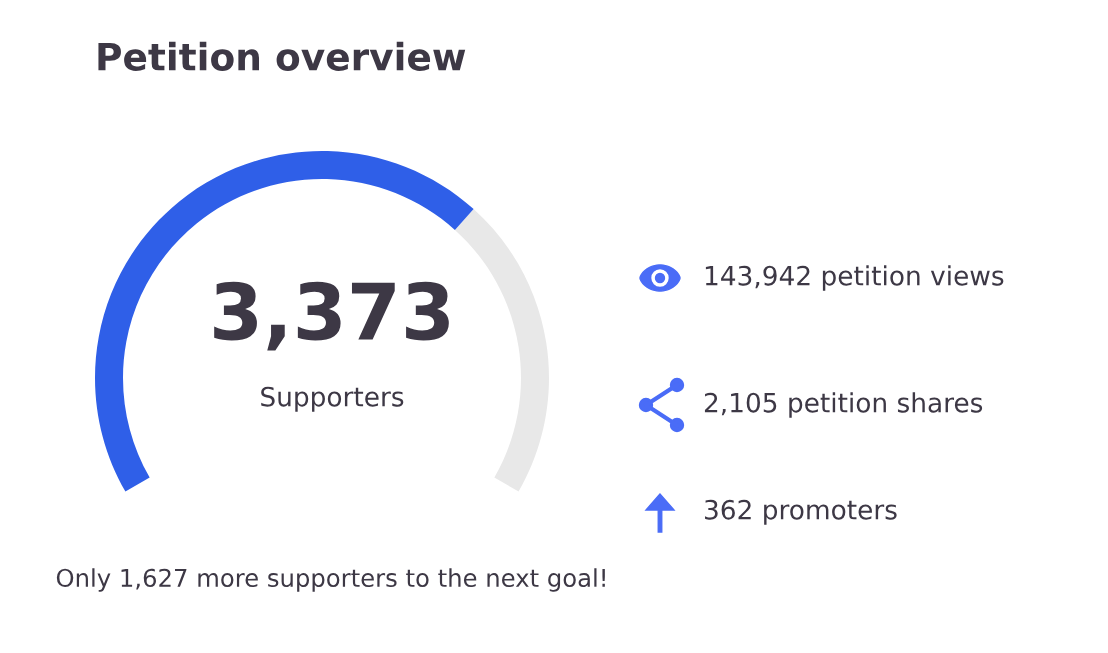 This screenshot has width=1108, height=653. What do you see at coordinates (330, 580) in the screenshot?
I see `text: Only 1,627 more supporters to the next goal!` at bounding box center [330, 580].